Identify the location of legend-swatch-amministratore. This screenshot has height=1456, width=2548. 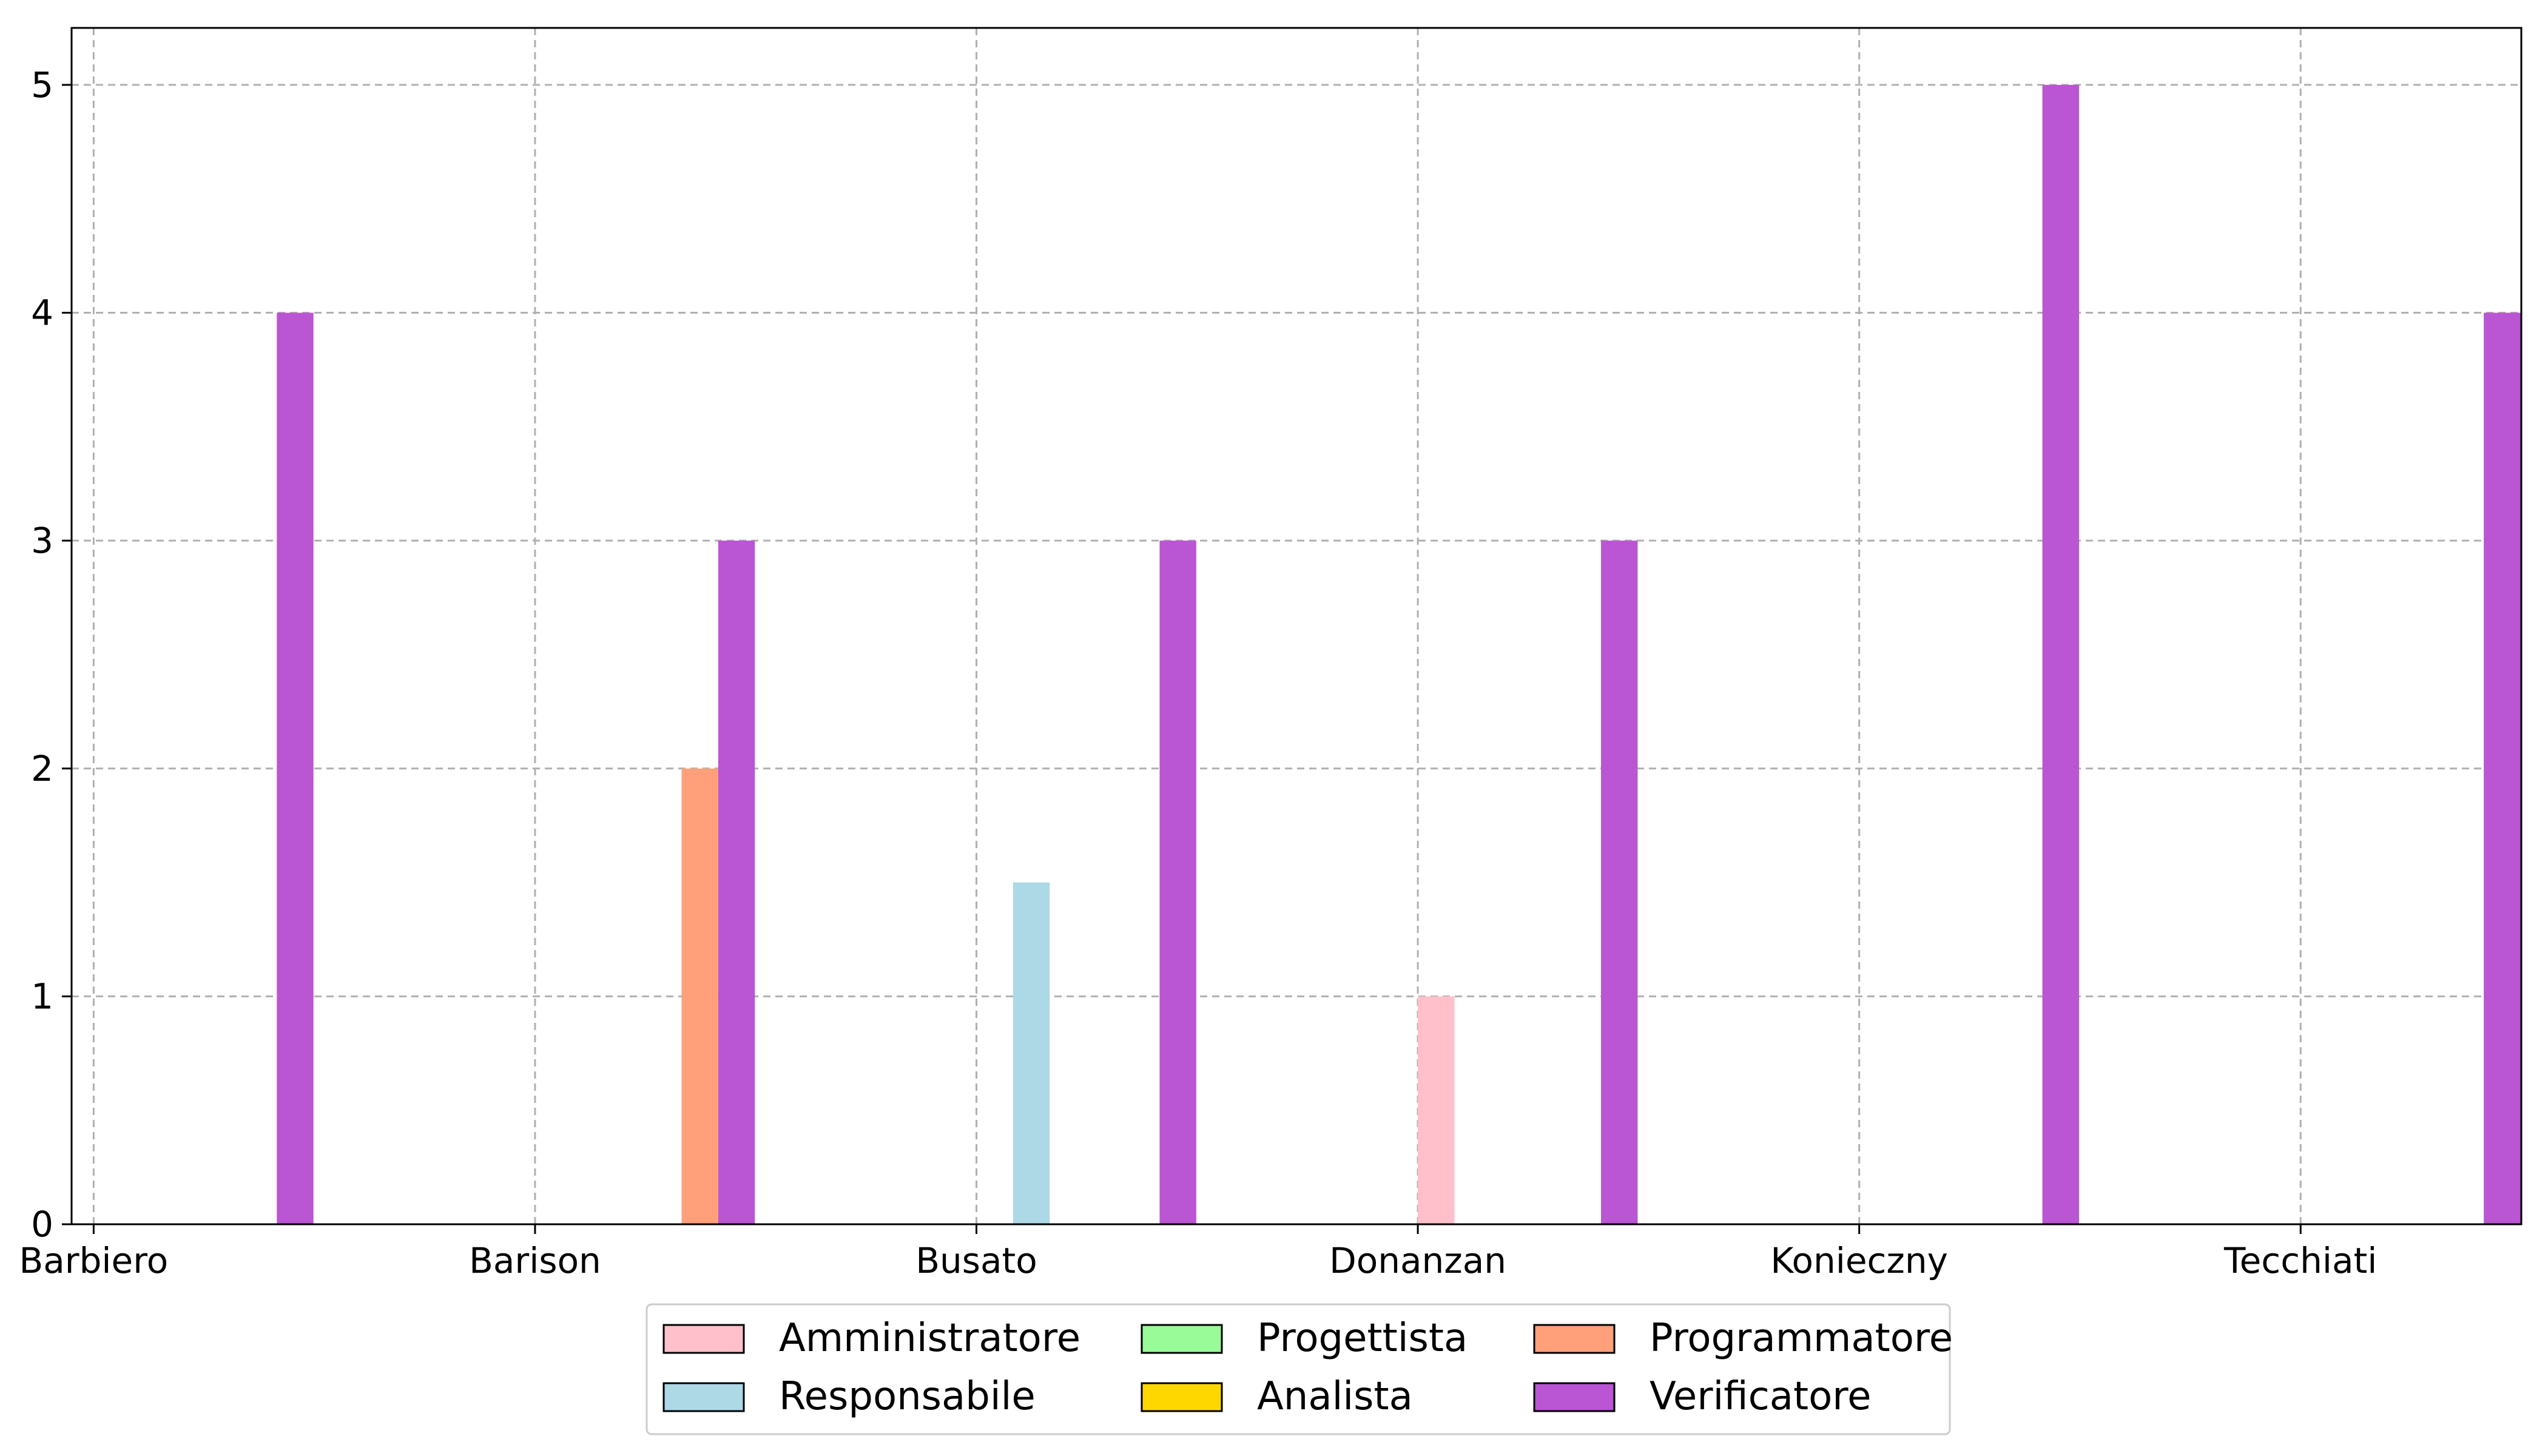
(703, 1339).